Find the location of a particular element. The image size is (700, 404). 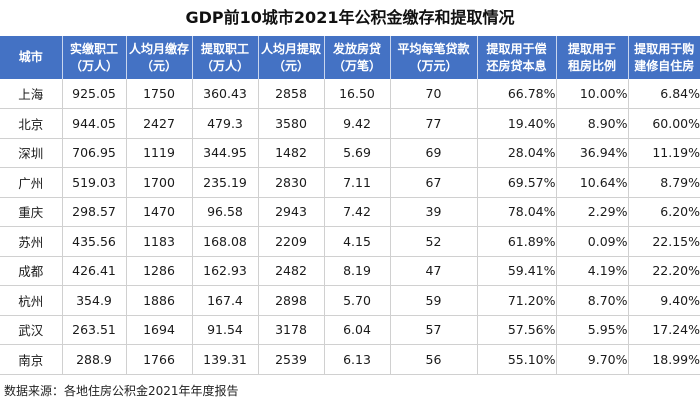

column-header-line: 城市 is located at coordinates (30, 57).